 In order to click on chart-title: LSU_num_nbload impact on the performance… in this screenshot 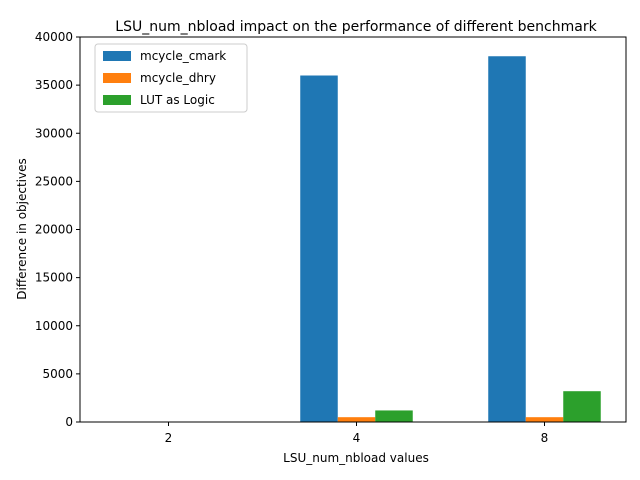, I will do `click(356, 27)`.